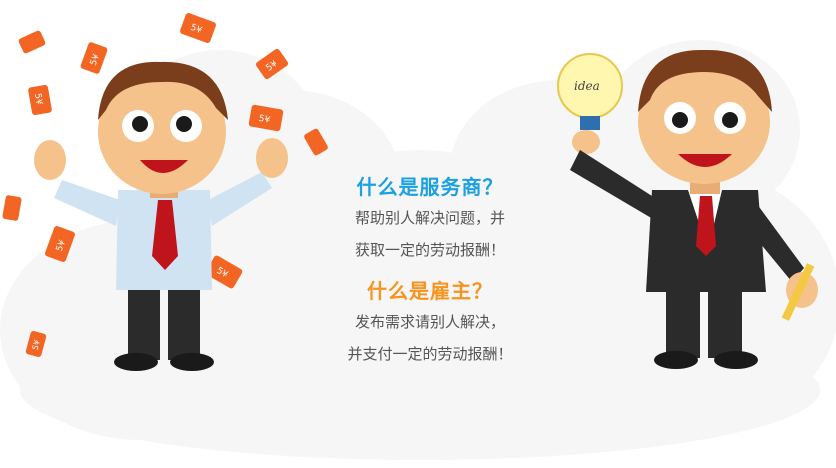 The image size is (836, 468). What do you see at coordinates (429, 218) in the screenshot?
I see `service-provider-line-1: 帮助别人解决问题，并` at bounding box center [429, 218].